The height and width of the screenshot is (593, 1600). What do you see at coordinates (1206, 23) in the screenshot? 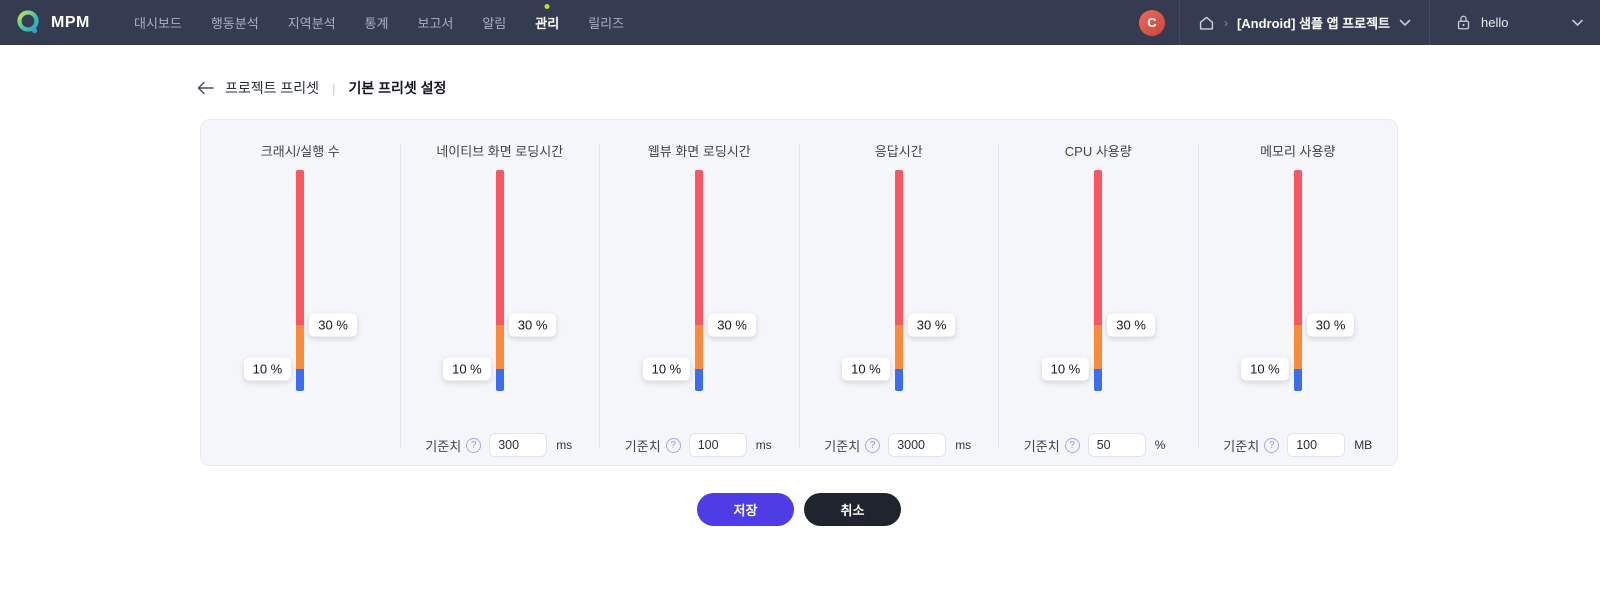
I see `home-icon` at bounding box center [1206, 23].